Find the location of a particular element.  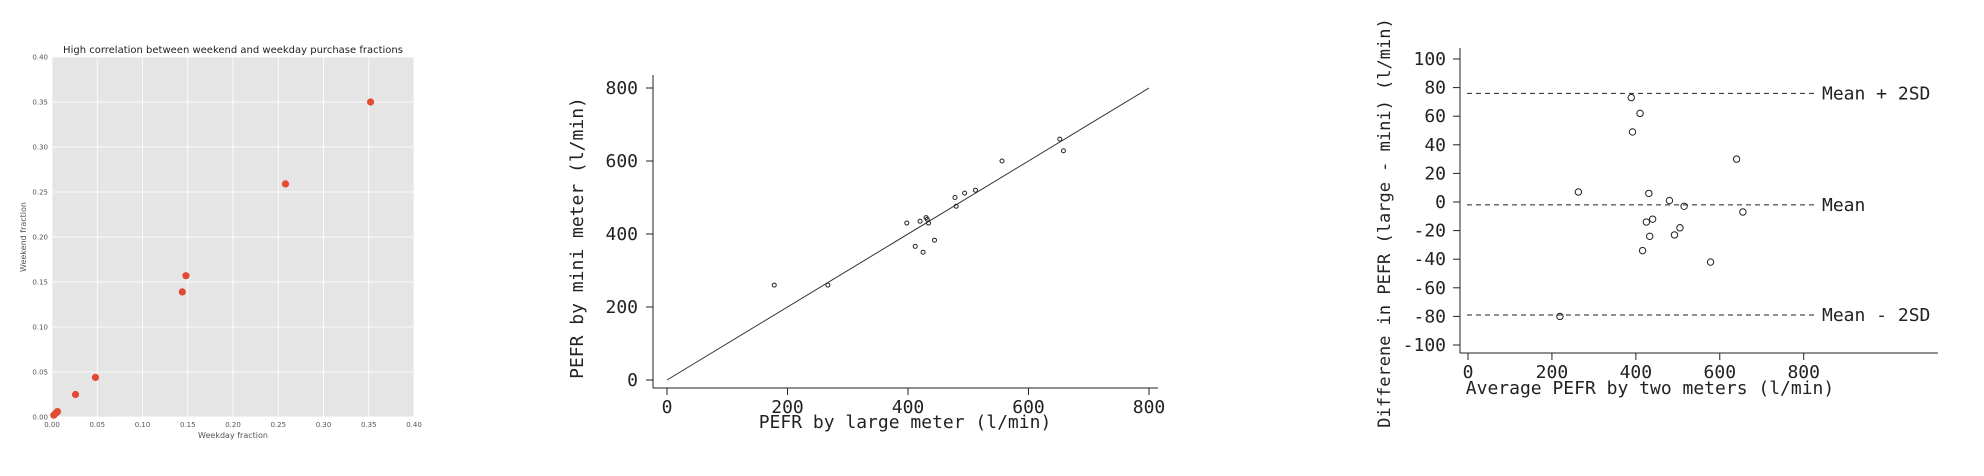

chart-2-y-tick-label: 600 is located at coordinates (621, 161).